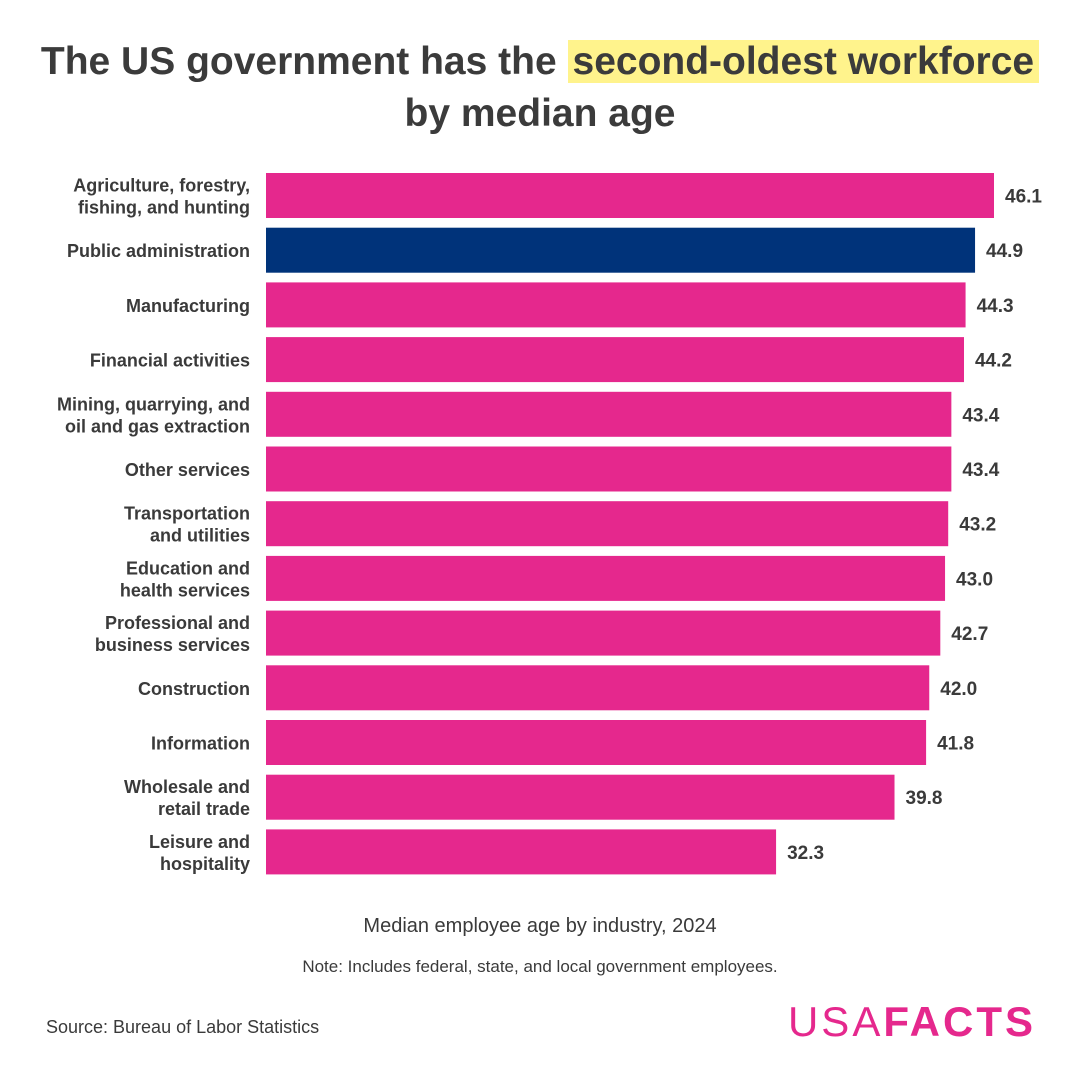  Describe the element at coordinates (194, 689) in the screenshot. I see `category-label: Construction` at that location.